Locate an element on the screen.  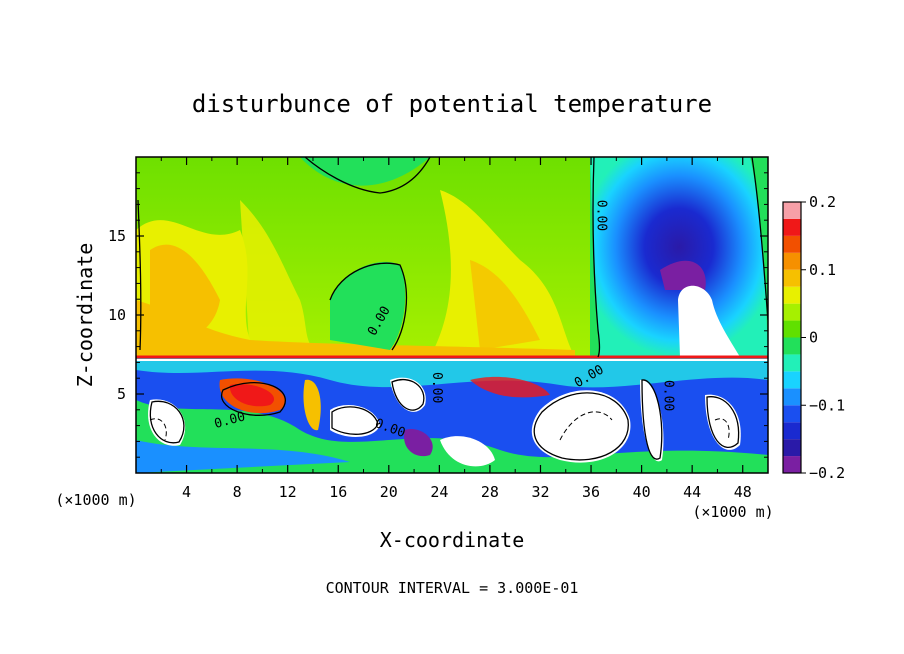
x-tick-label: 44 is located at coordinates (692, 492).